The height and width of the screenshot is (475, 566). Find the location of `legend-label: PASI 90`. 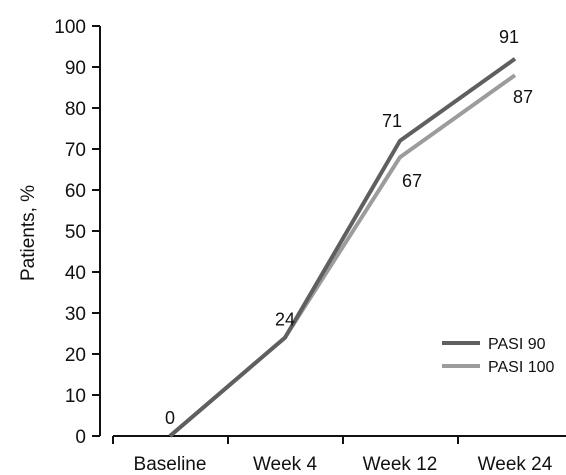

legend-label: PASI 90 is located at coordinates (517, 344).